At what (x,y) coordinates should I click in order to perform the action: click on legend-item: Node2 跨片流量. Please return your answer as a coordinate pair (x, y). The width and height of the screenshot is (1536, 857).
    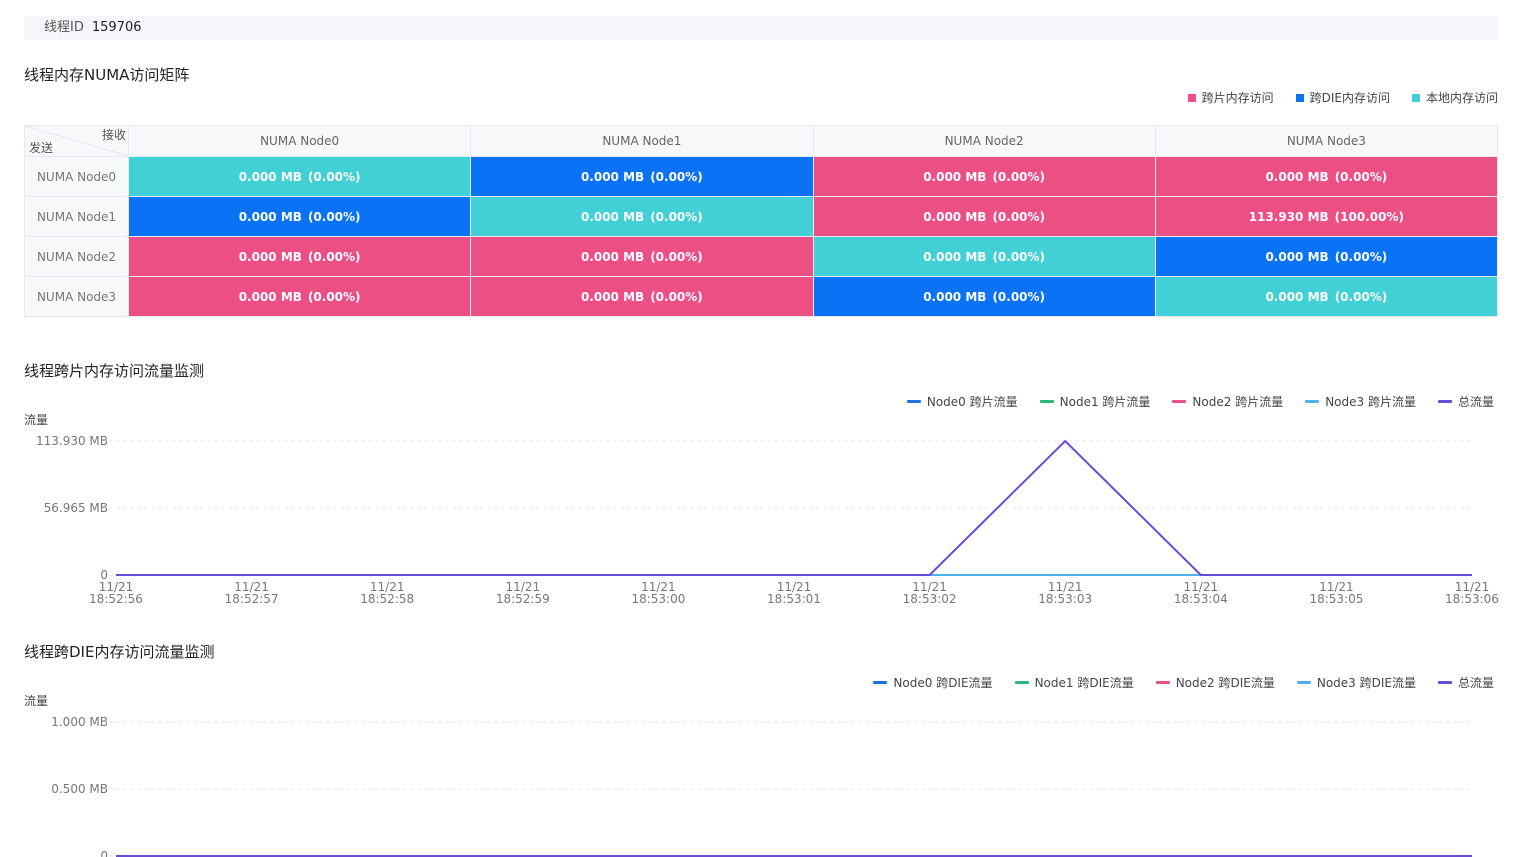
    Looking at the image, I should click on (1227, 401).